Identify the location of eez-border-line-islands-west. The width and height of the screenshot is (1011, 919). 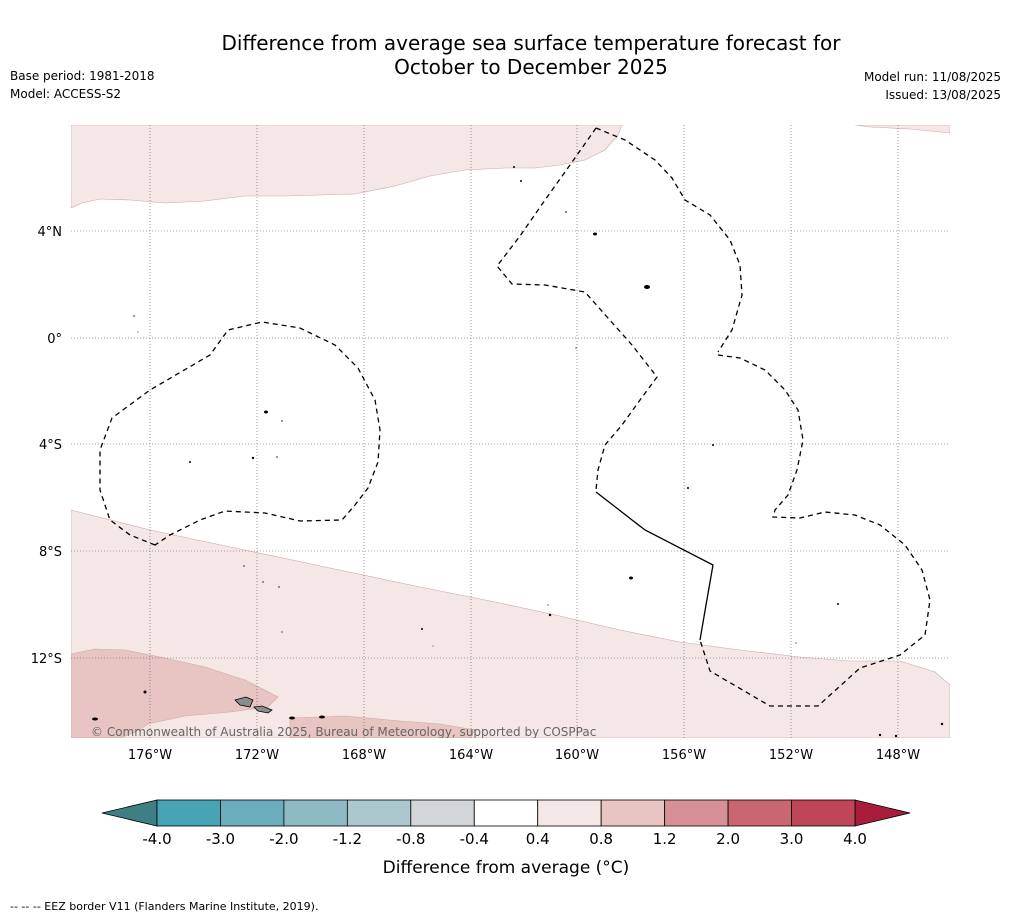
(577, 309).